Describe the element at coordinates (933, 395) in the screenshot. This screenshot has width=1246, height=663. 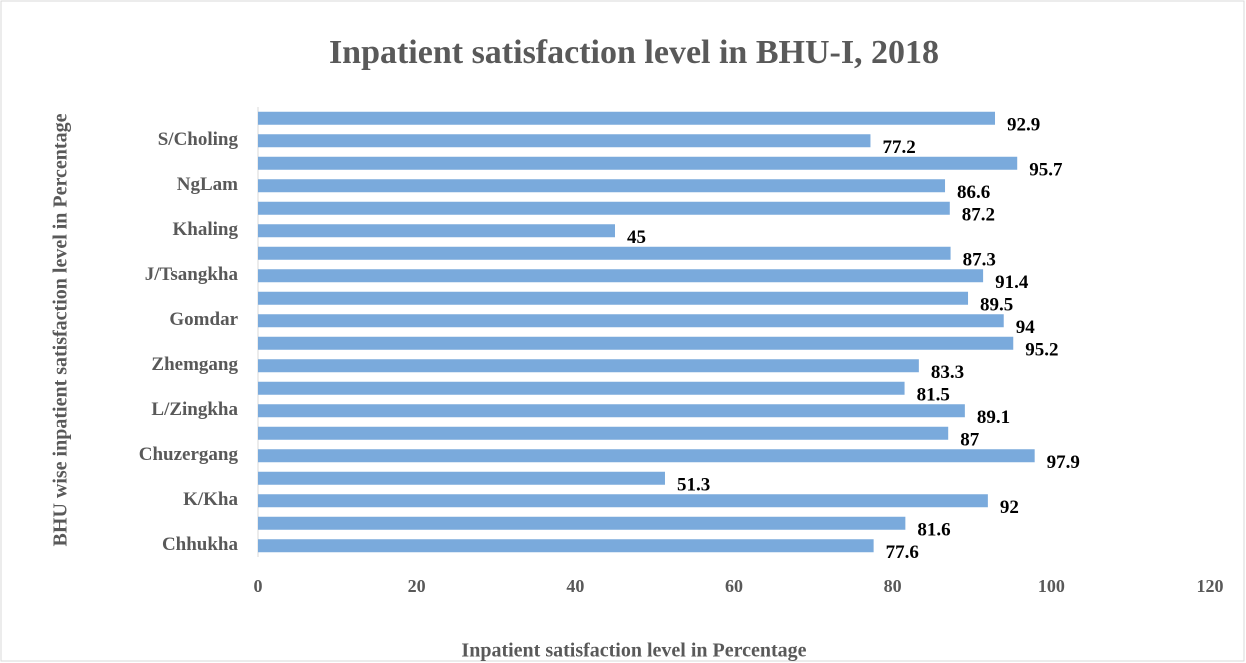
I see `data-label: 81.5` at that location.